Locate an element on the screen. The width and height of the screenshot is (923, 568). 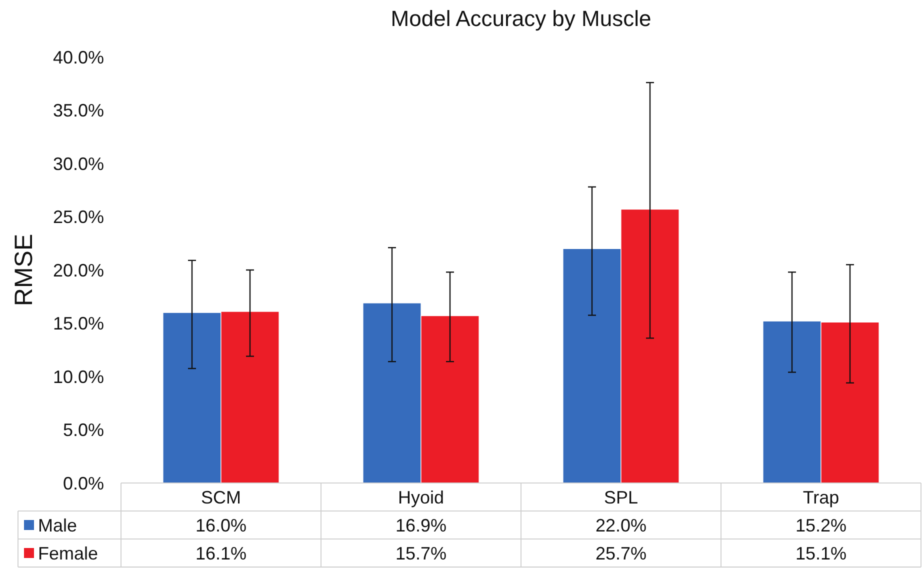
y-tick-label: 25.0% is located at coordinates (78, 217).